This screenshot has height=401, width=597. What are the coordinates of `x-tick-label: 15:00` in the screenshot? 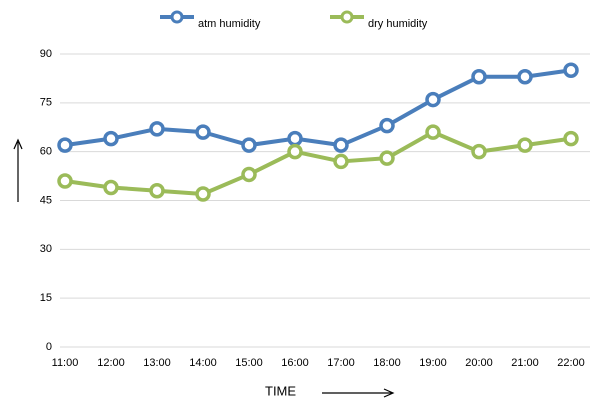 It's located at (249, 363).